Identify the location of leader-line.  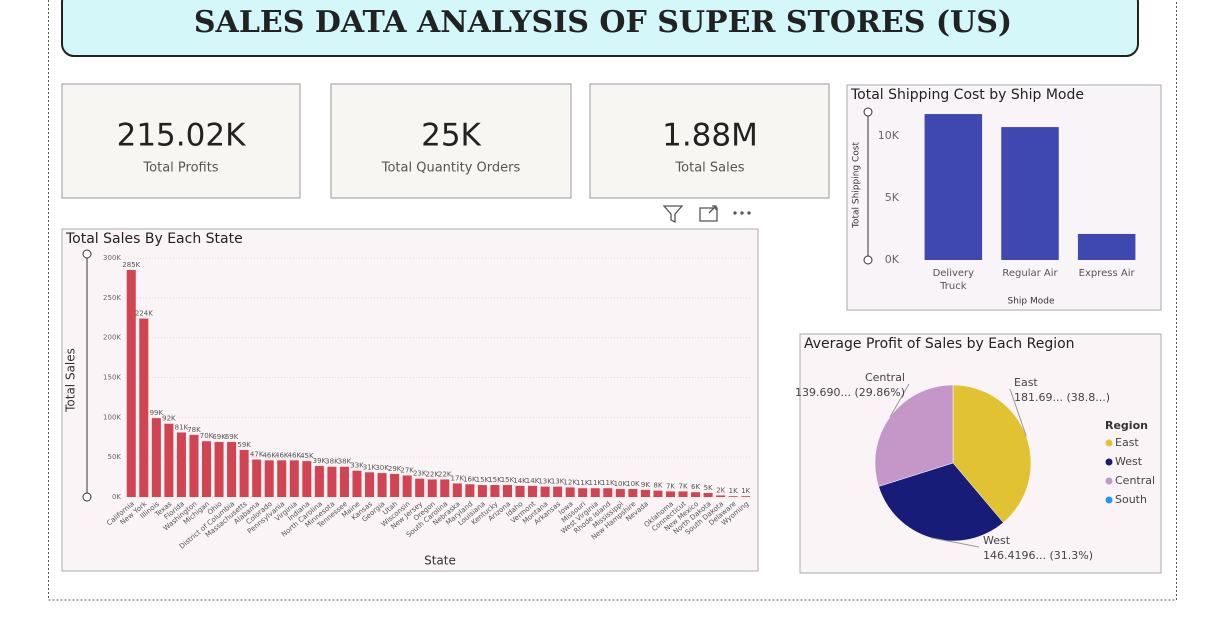
(1018, 412).